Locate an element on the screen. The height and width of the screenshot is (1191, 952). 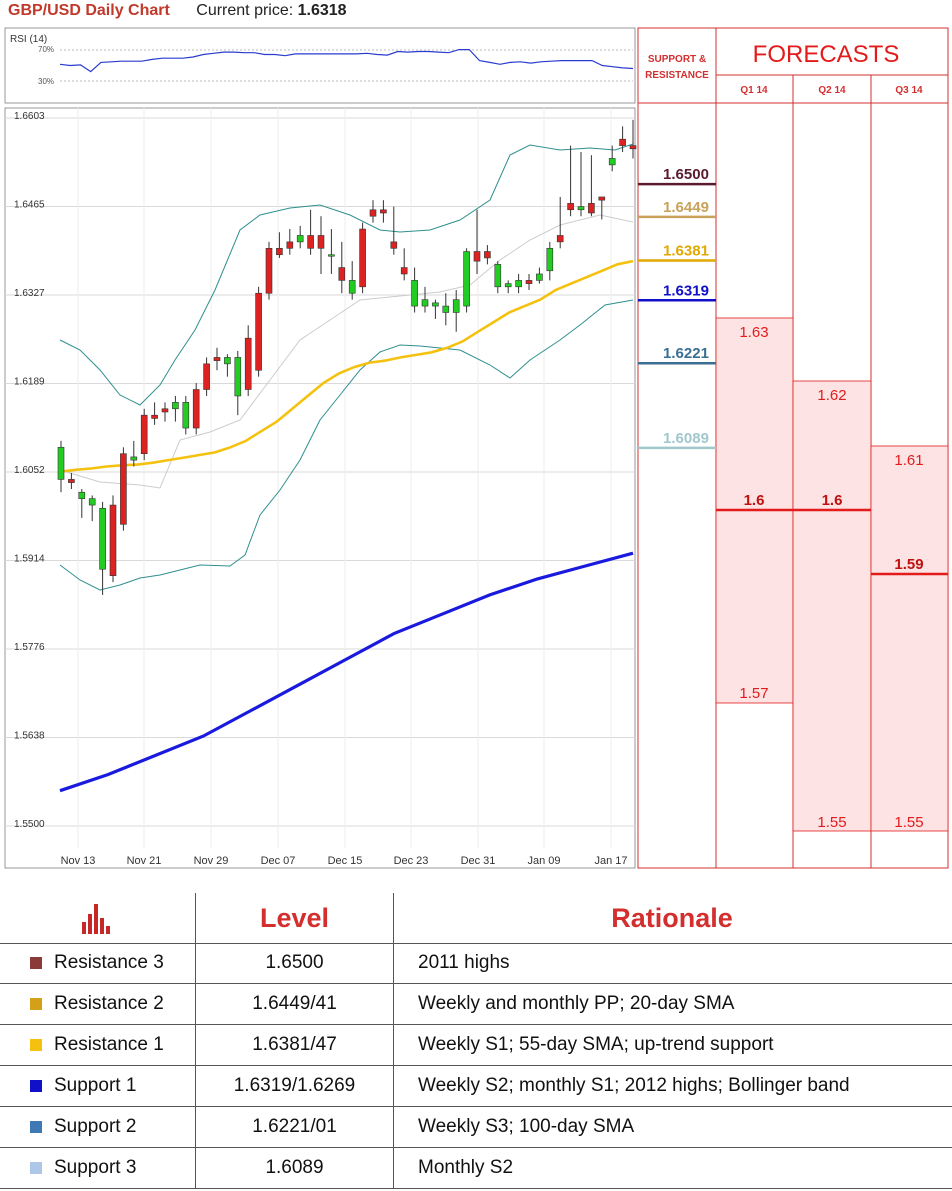
x-tick-label: Nov 13 is located at coordinates (78, 861).